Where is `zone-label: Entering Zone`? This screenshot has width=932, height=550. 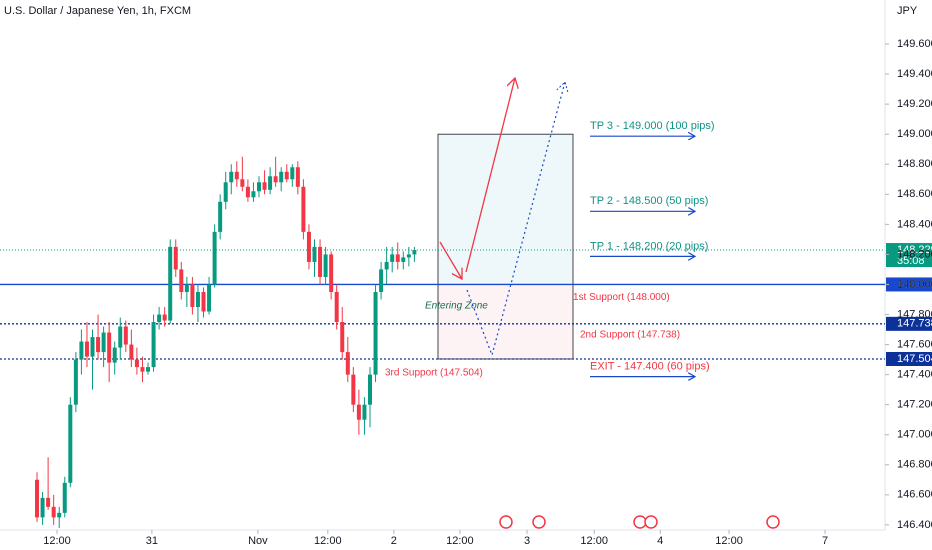
zone-label: Entering Zone is located at coordinates (456, 306).